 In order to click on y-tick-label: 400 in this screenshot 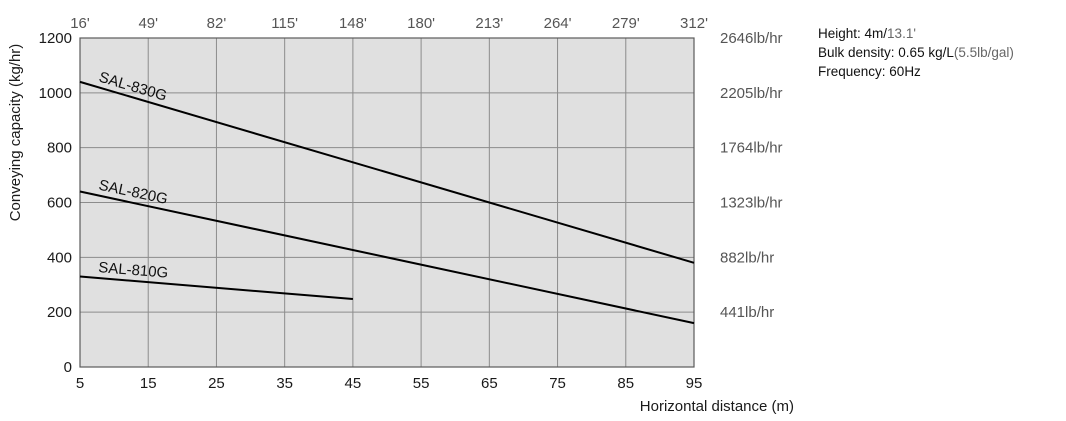, I will do `click(59, 257)`.